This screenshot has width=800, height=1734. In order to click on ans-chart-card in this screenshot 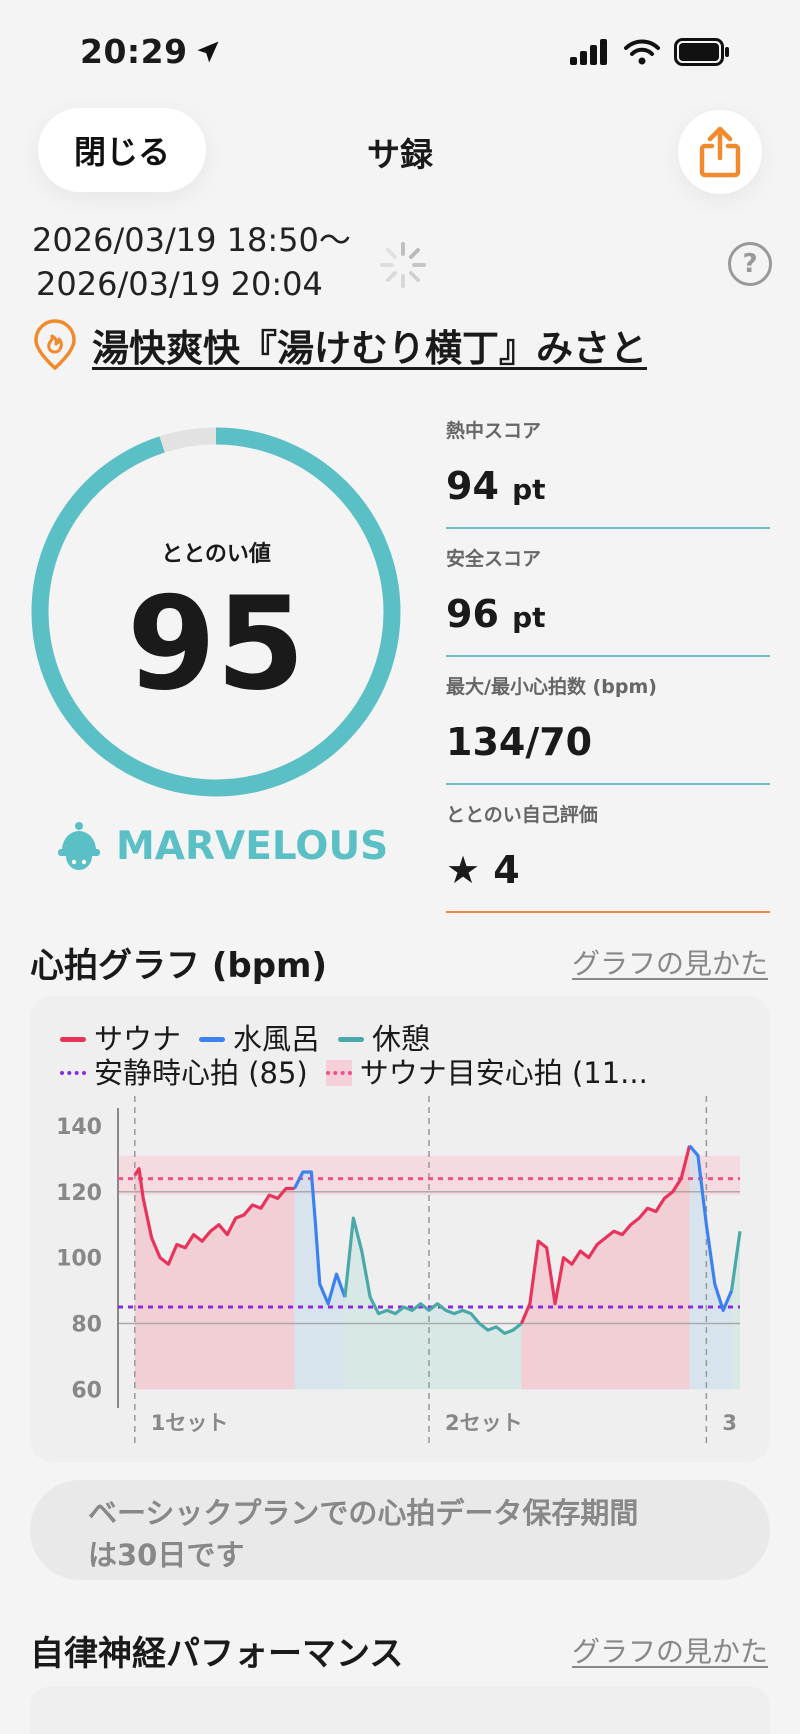, I will do `click(400, 1710)`.